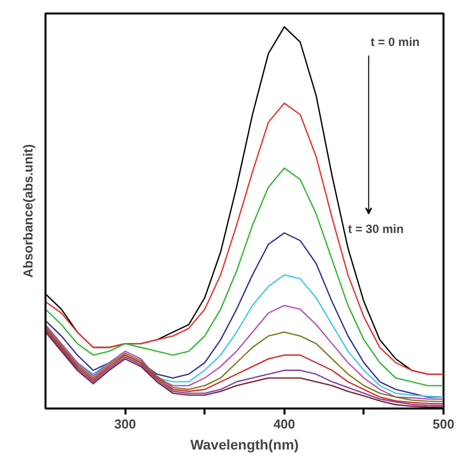 This screenshot has height=473, width=458. What do you see at coordinates (443, 424) in the screenshot?
I see `x-tick-label: 500` at bounding box center [443, 424].